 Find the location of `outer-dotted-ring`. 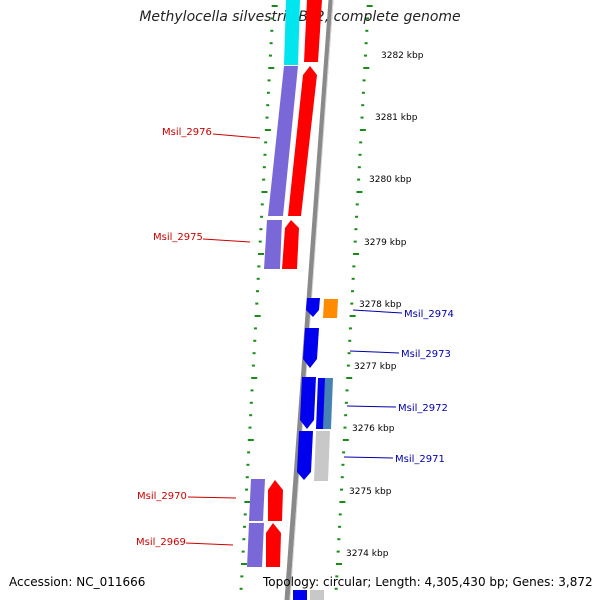

outer-dotted-ring is located at coordinates (258, 297).